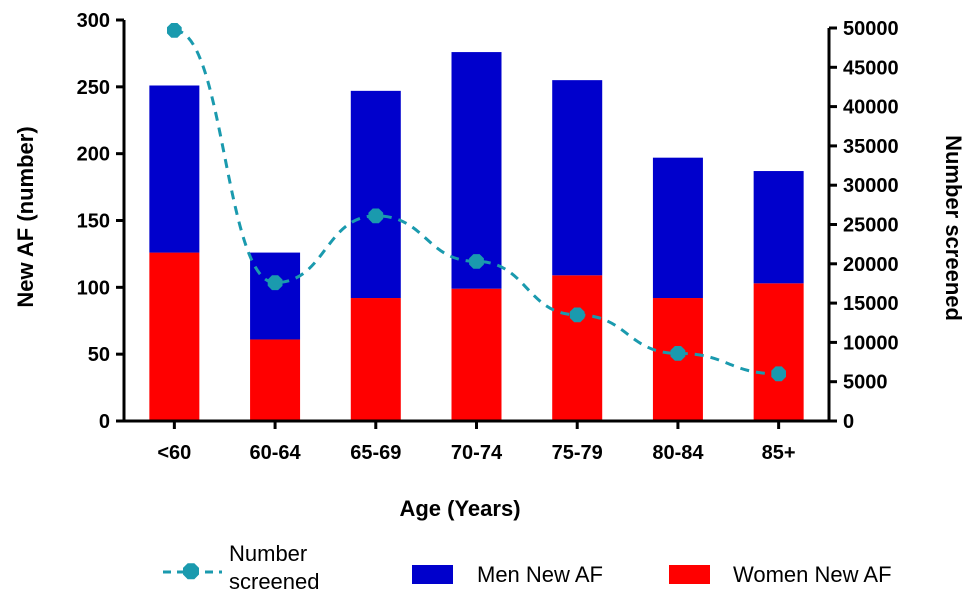 The height and width of the screenshot is (601, 977). Describe the element at coordinates (93, 222) in the screenshot. I see `y-tick-label: 150` at that location.